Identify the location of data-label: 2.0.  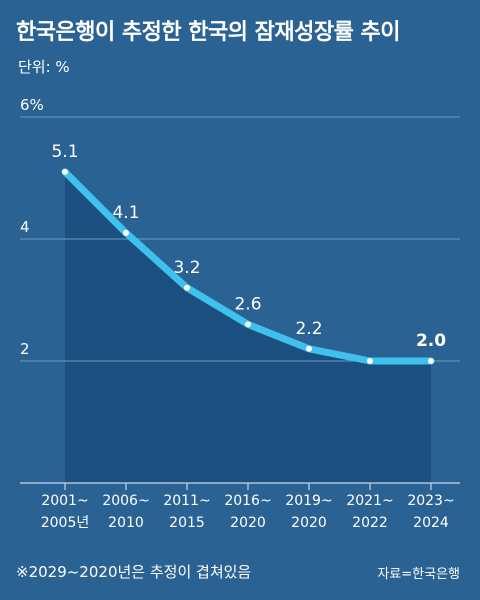
(431, 341).